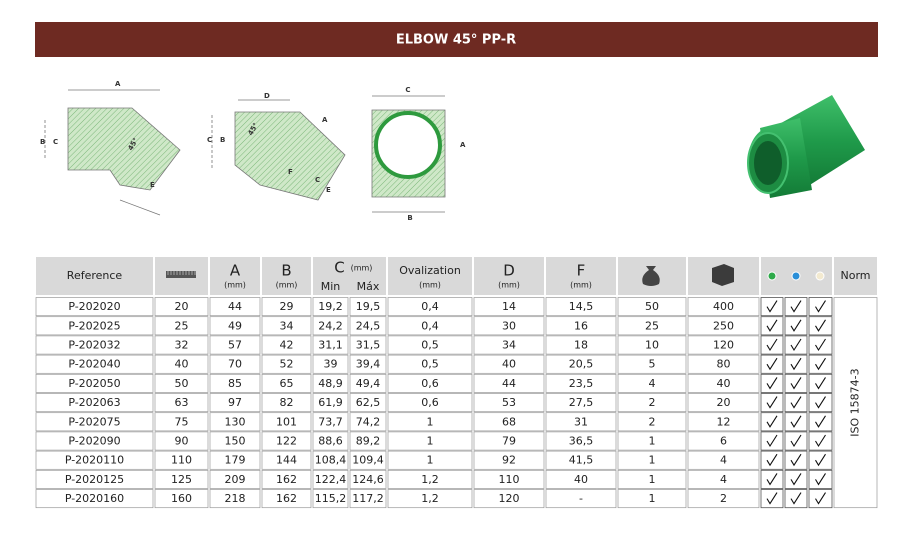  I want to click on cell-text: 19,5, so click(368, 306).